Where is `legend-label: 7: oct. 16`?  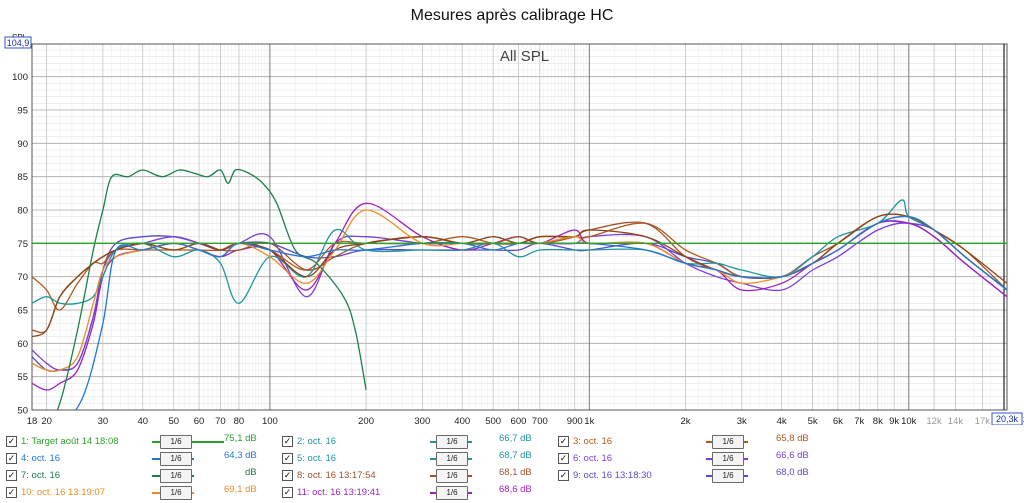
legend-label: 7: oct. 16 is located at coordinates (41, 475).